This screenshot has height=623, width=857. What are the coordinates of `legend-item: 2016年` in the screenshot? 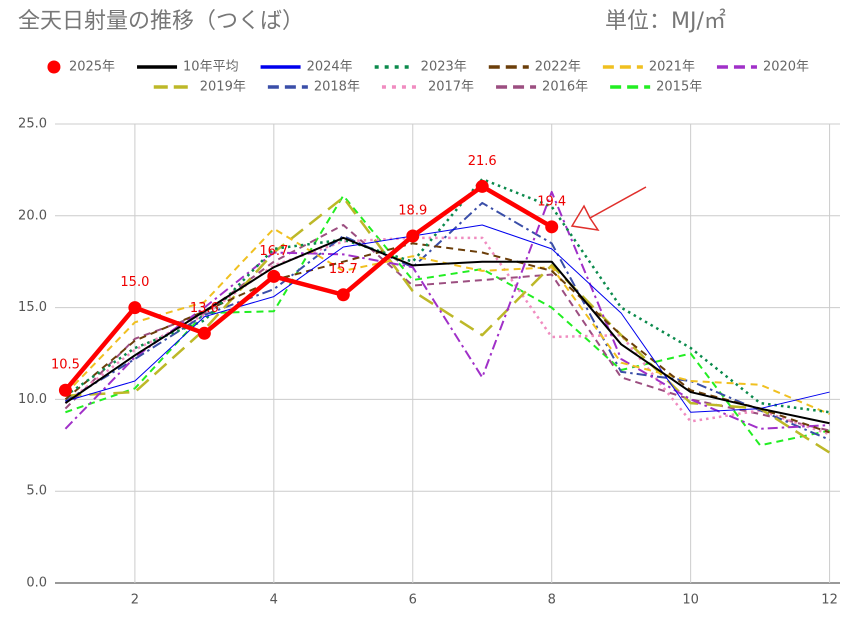 It's located at (542, 87).